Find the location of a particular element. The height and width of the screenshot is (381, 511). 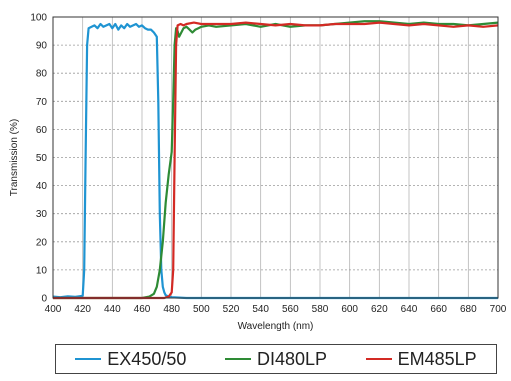

y-tick-label: 70 is located at coordinates (42, 102).